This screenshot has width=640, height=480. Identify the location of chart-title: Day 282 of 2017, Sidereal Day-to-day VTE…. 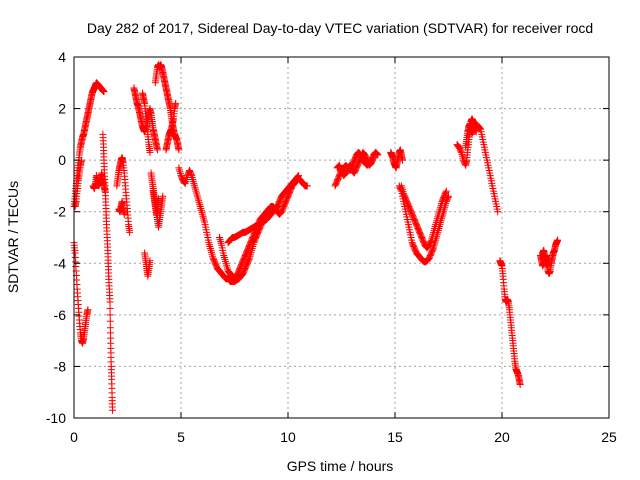
(340, 28).